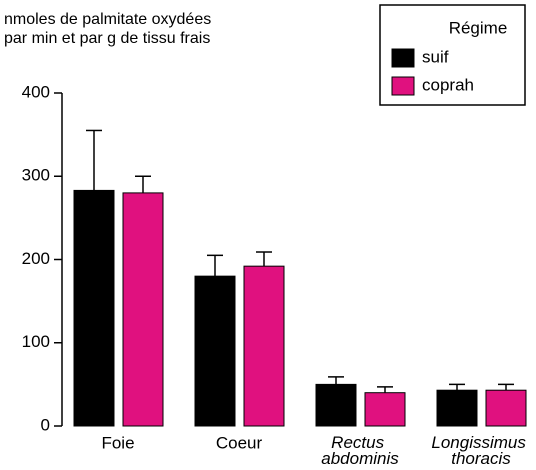 The image size is (536, 470). I want to click on x-tick-label-line: Longissimus, so click(480, 442).